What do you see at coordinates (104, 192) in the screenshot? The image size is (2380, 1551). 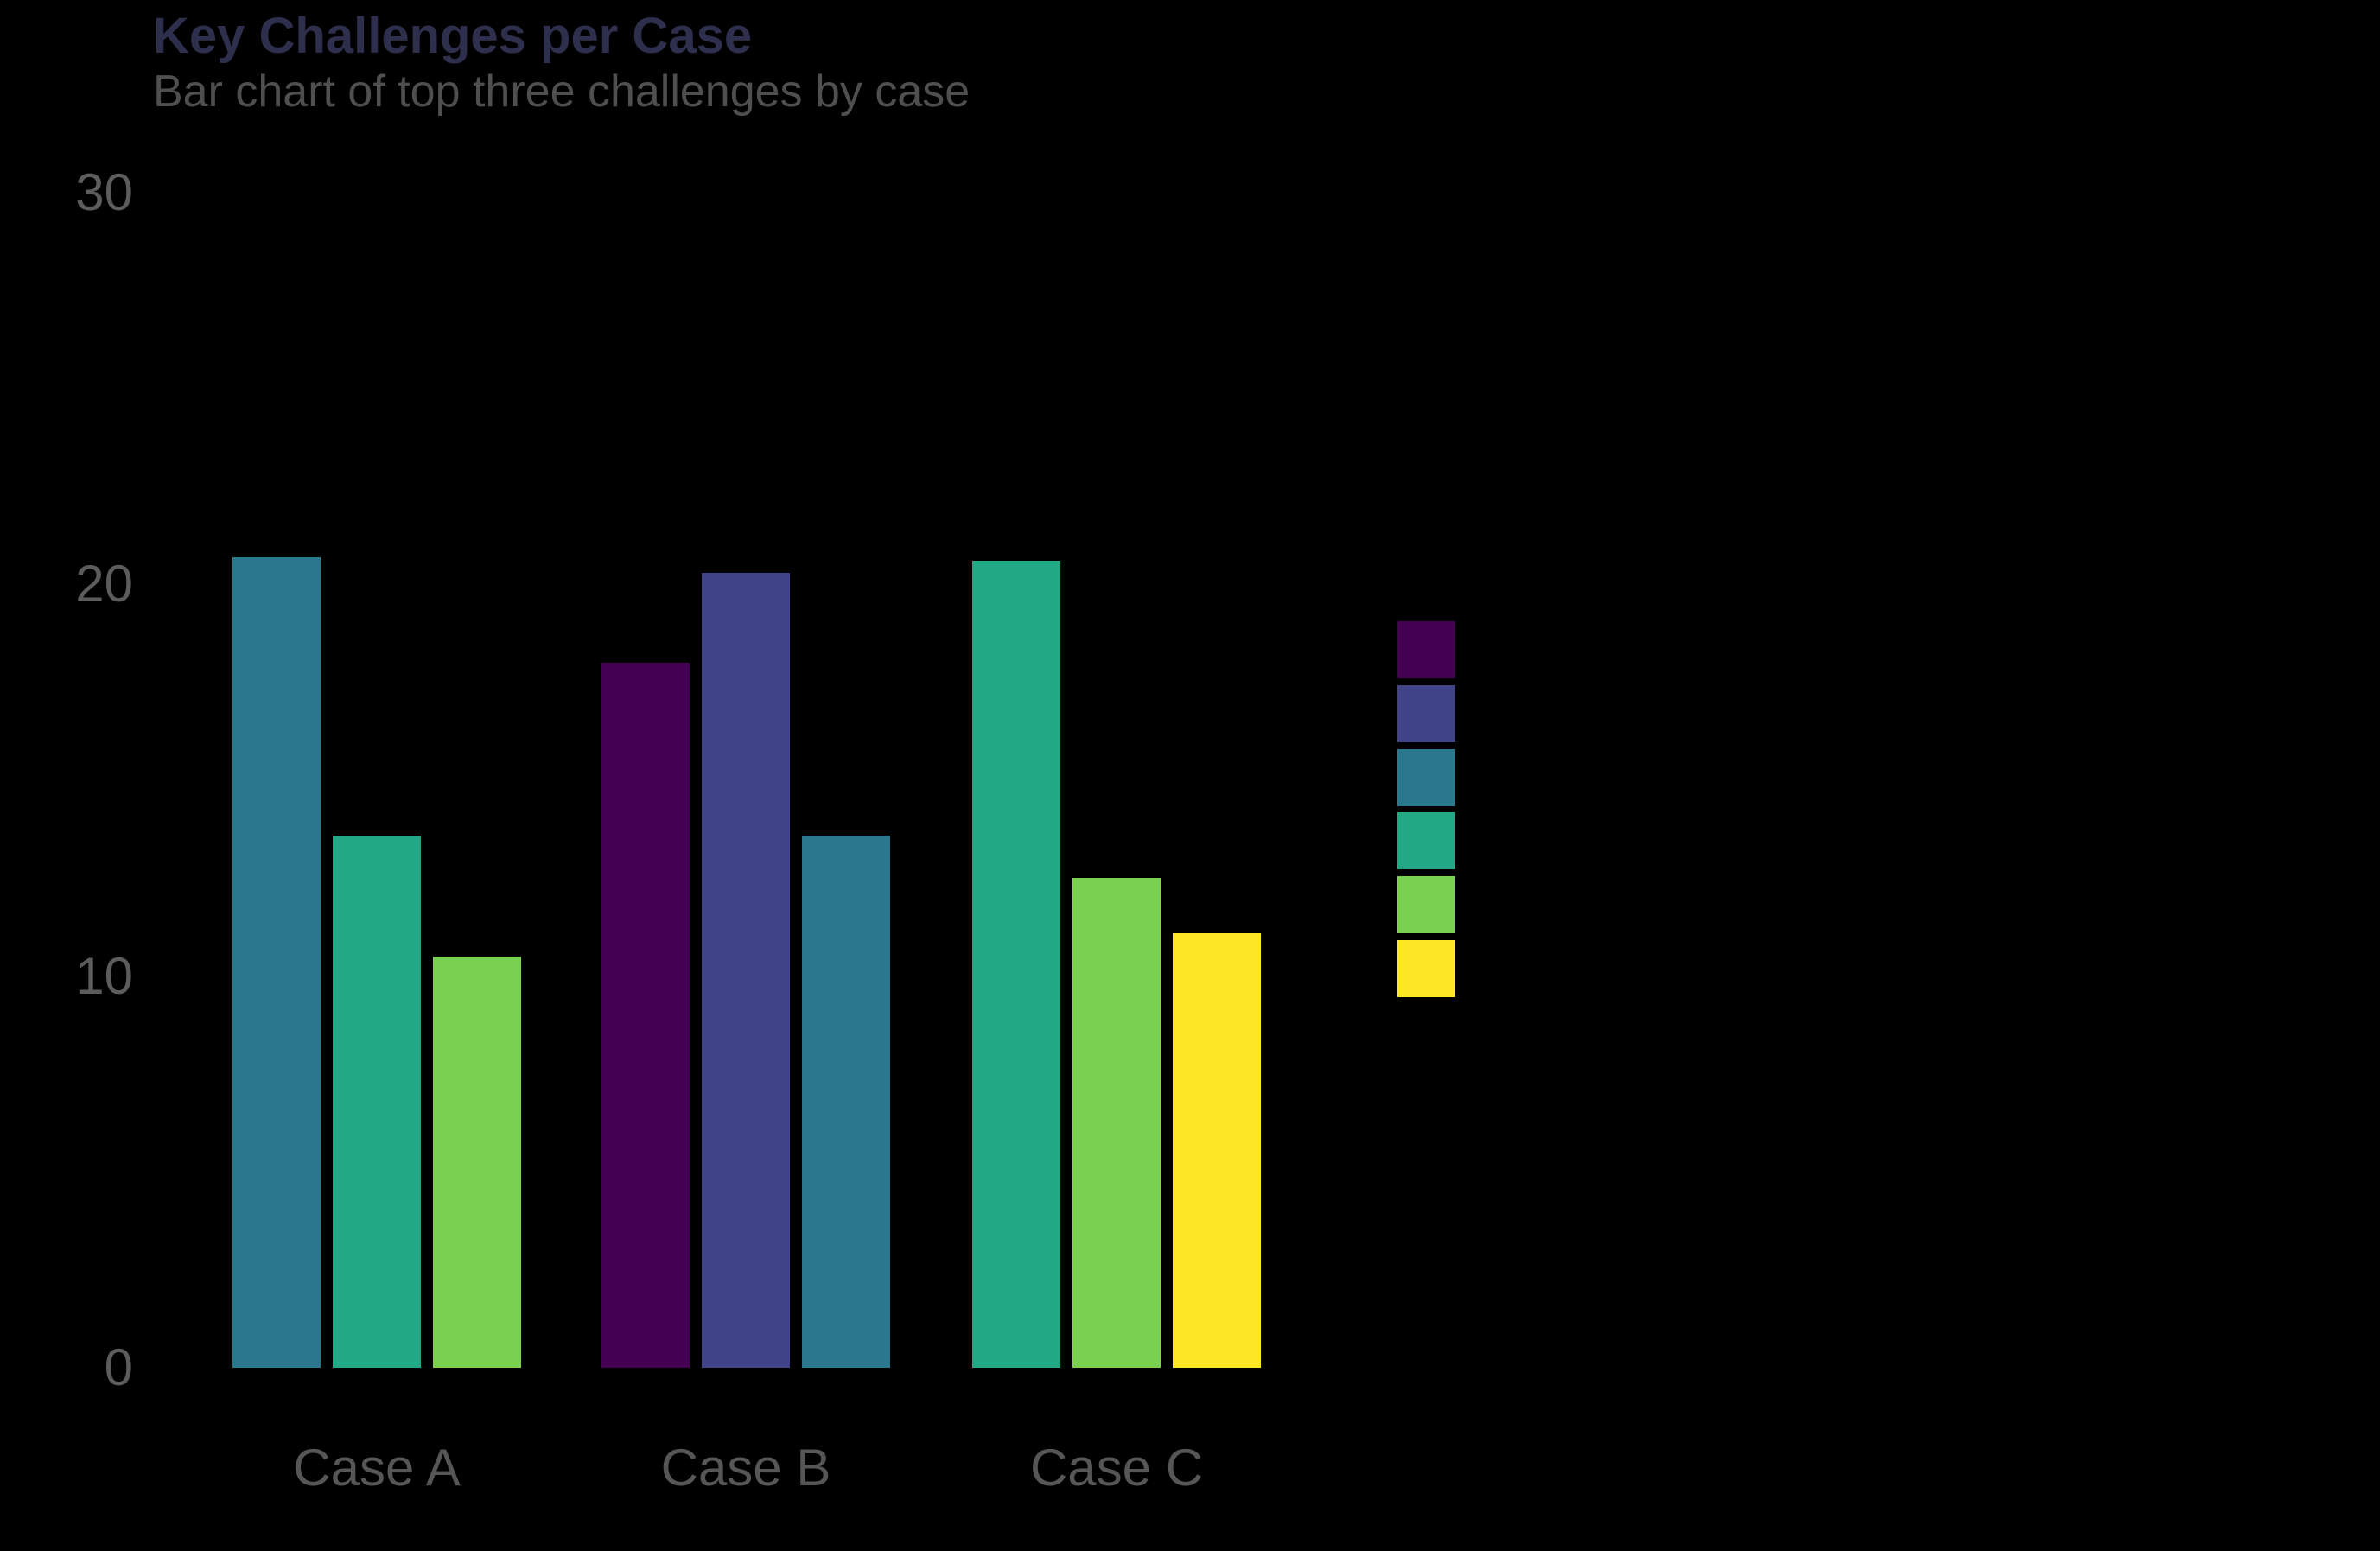 I see `y-tick-label: 30` at bounding box center [104, 192].